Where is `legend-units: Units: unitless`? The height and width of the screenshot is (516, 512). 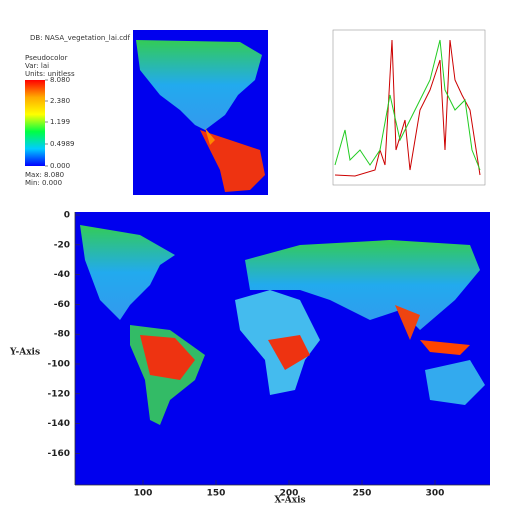
legend-units: Units: unitless is located at coordinates (50, 74).